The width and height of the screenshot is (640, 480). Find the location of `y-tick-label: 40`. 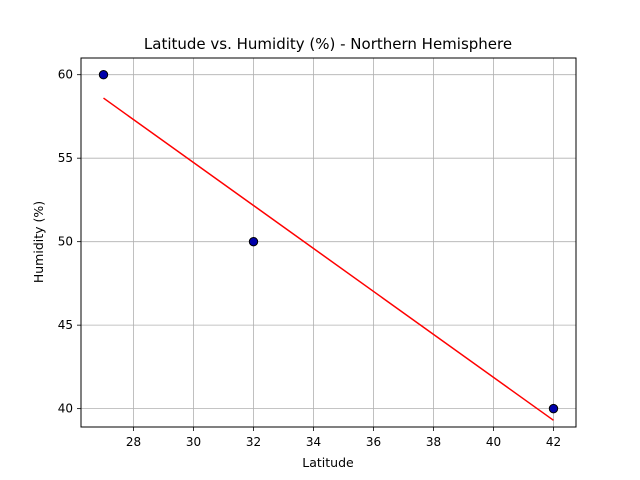

y-tick-label: 40 is located at coordinates (65, 409).